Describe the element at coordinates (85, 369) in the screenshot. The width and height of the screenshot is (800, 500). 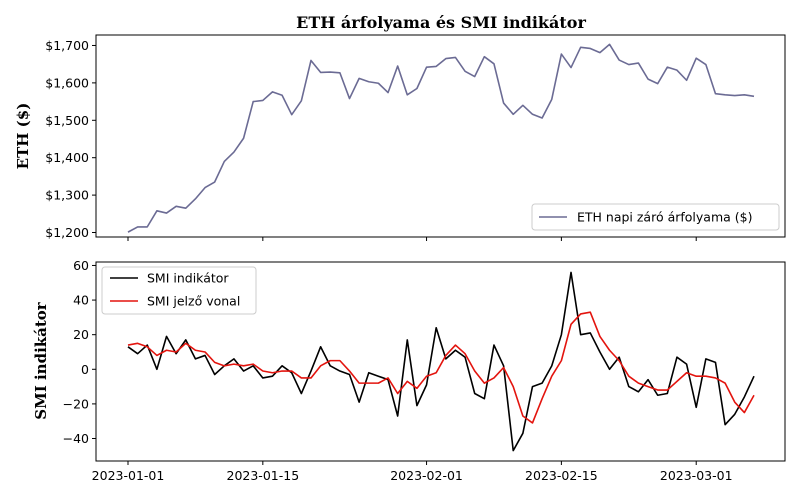
I see `y-tick-label: 0` at that location.